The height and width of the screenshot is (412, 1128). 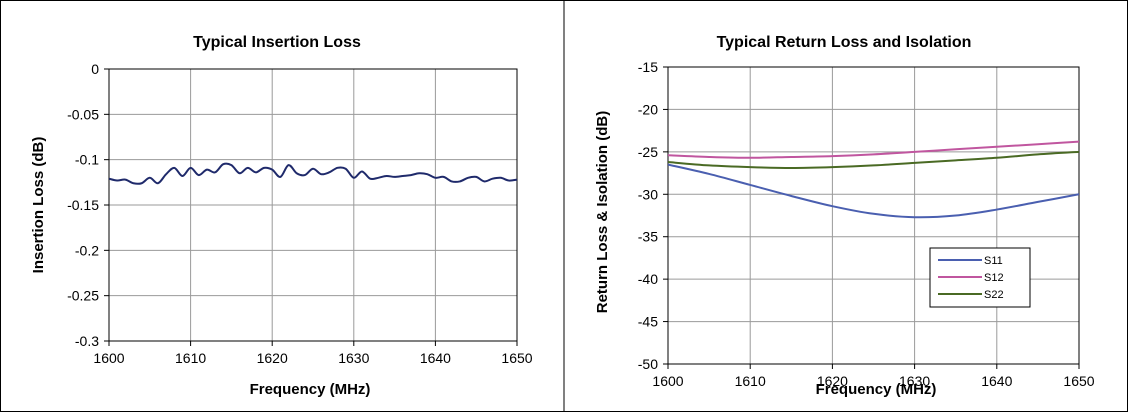 I want to click on y-axis-label-insertion-loss: Insertion Loss (dB), so click(x=38, y=205).